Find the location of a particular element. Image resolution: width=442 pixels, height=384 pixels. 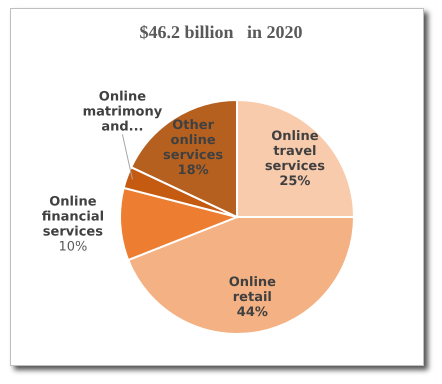

slice-label: Online financial services is located at coordinates (73, 217).